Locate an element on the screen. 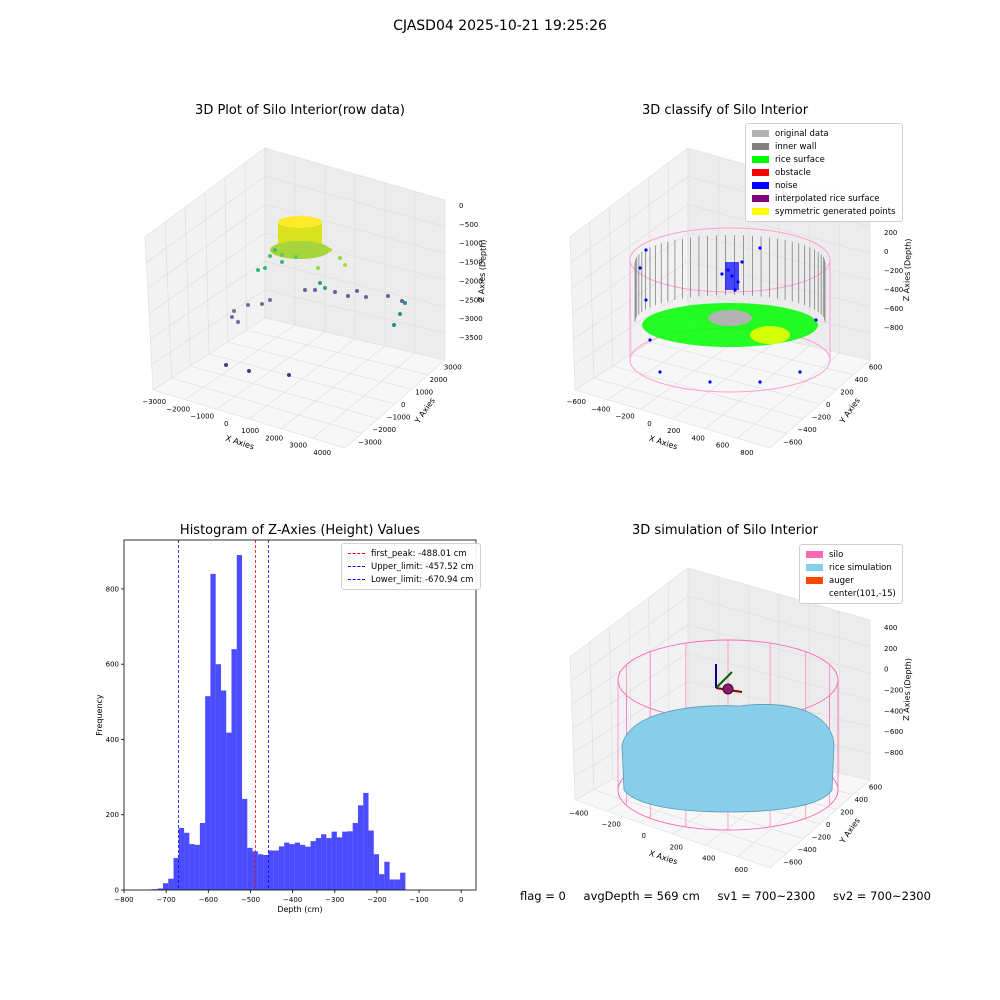  sim-x-tick-label: 600 is located at coordinates (741, 870).